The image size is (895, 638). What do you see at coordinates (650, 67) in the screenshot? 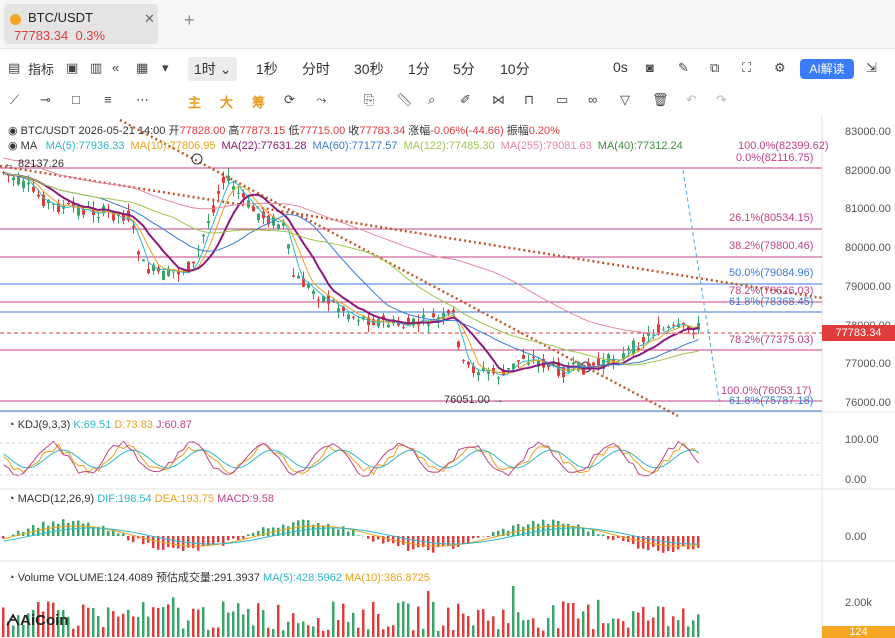
I see `camera-icon: ◙` at bounding box center [650, 67].